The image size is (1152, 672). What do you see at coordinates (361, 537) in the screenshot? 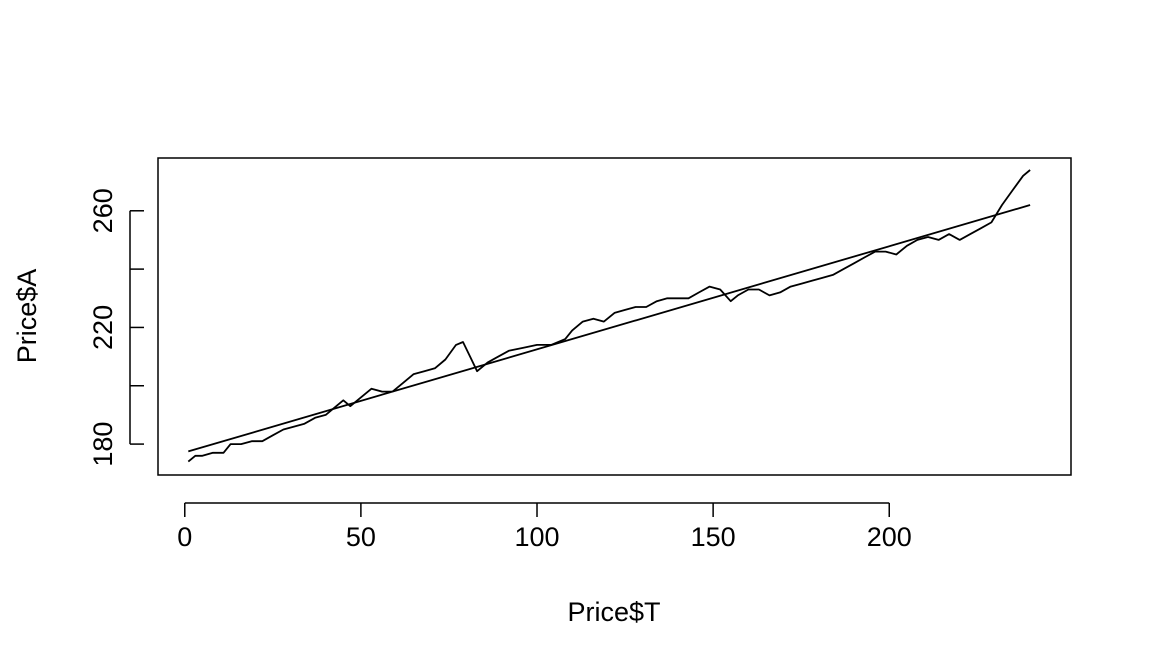
I see `x-tick-label: 50` at bounding box center [361, 537].